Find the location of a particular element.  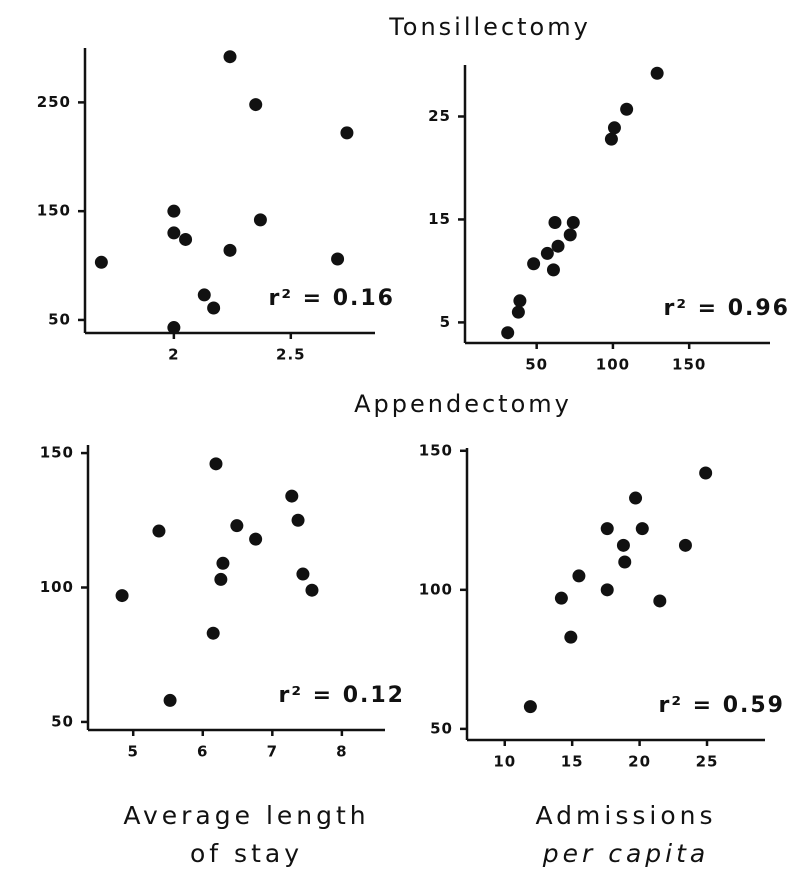

annotation: r² = 0.96 is located at coordinates (726, 308).